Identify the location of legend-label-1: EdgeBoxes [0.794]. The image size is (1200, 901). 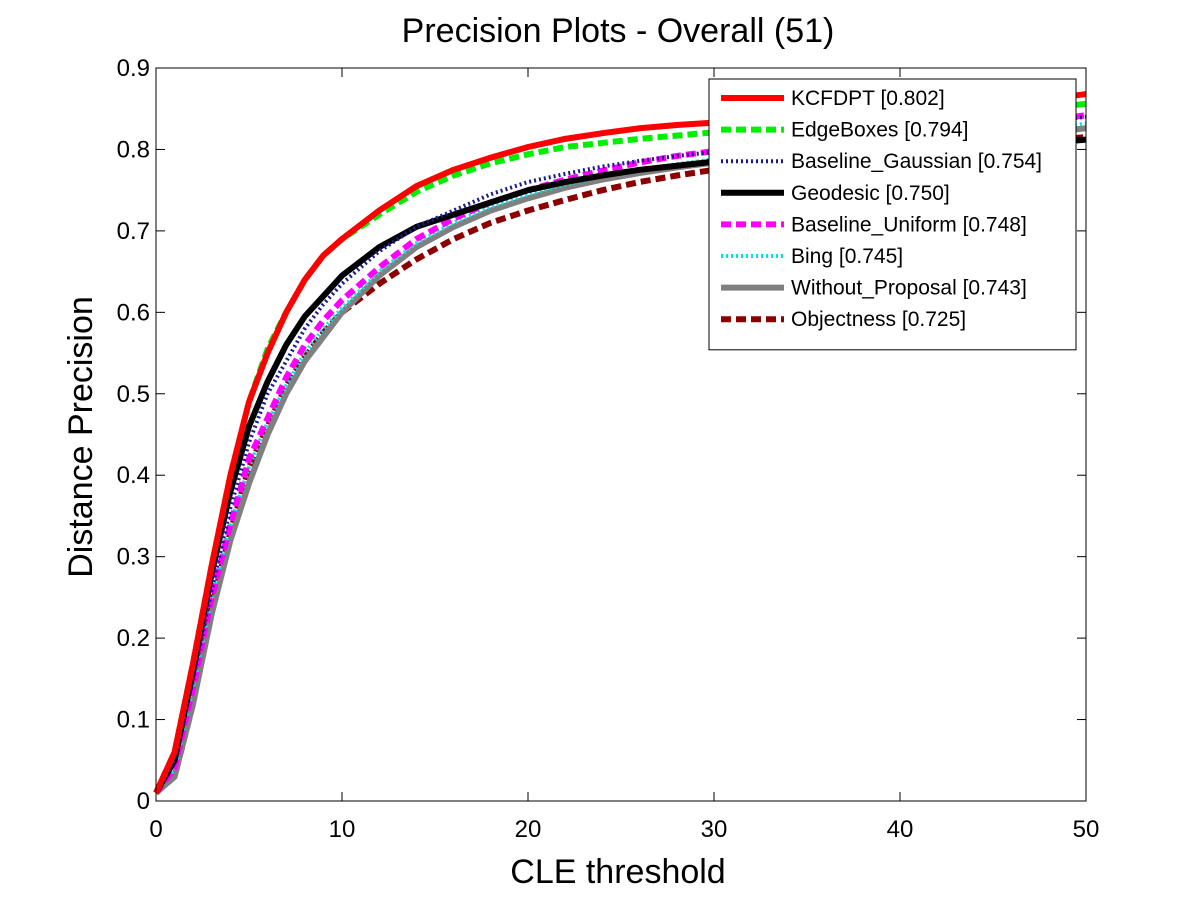
(879, 130).